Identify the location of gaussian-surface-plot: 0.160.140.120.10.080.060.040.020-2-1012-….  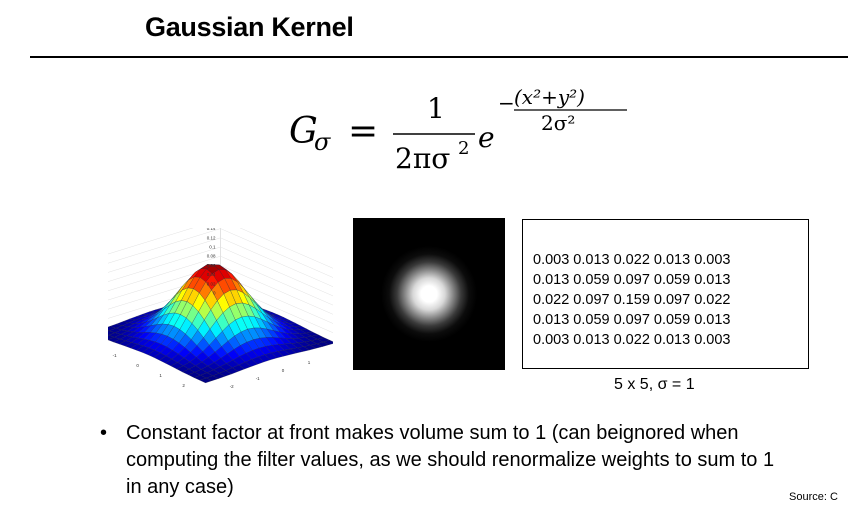
(220, 308).